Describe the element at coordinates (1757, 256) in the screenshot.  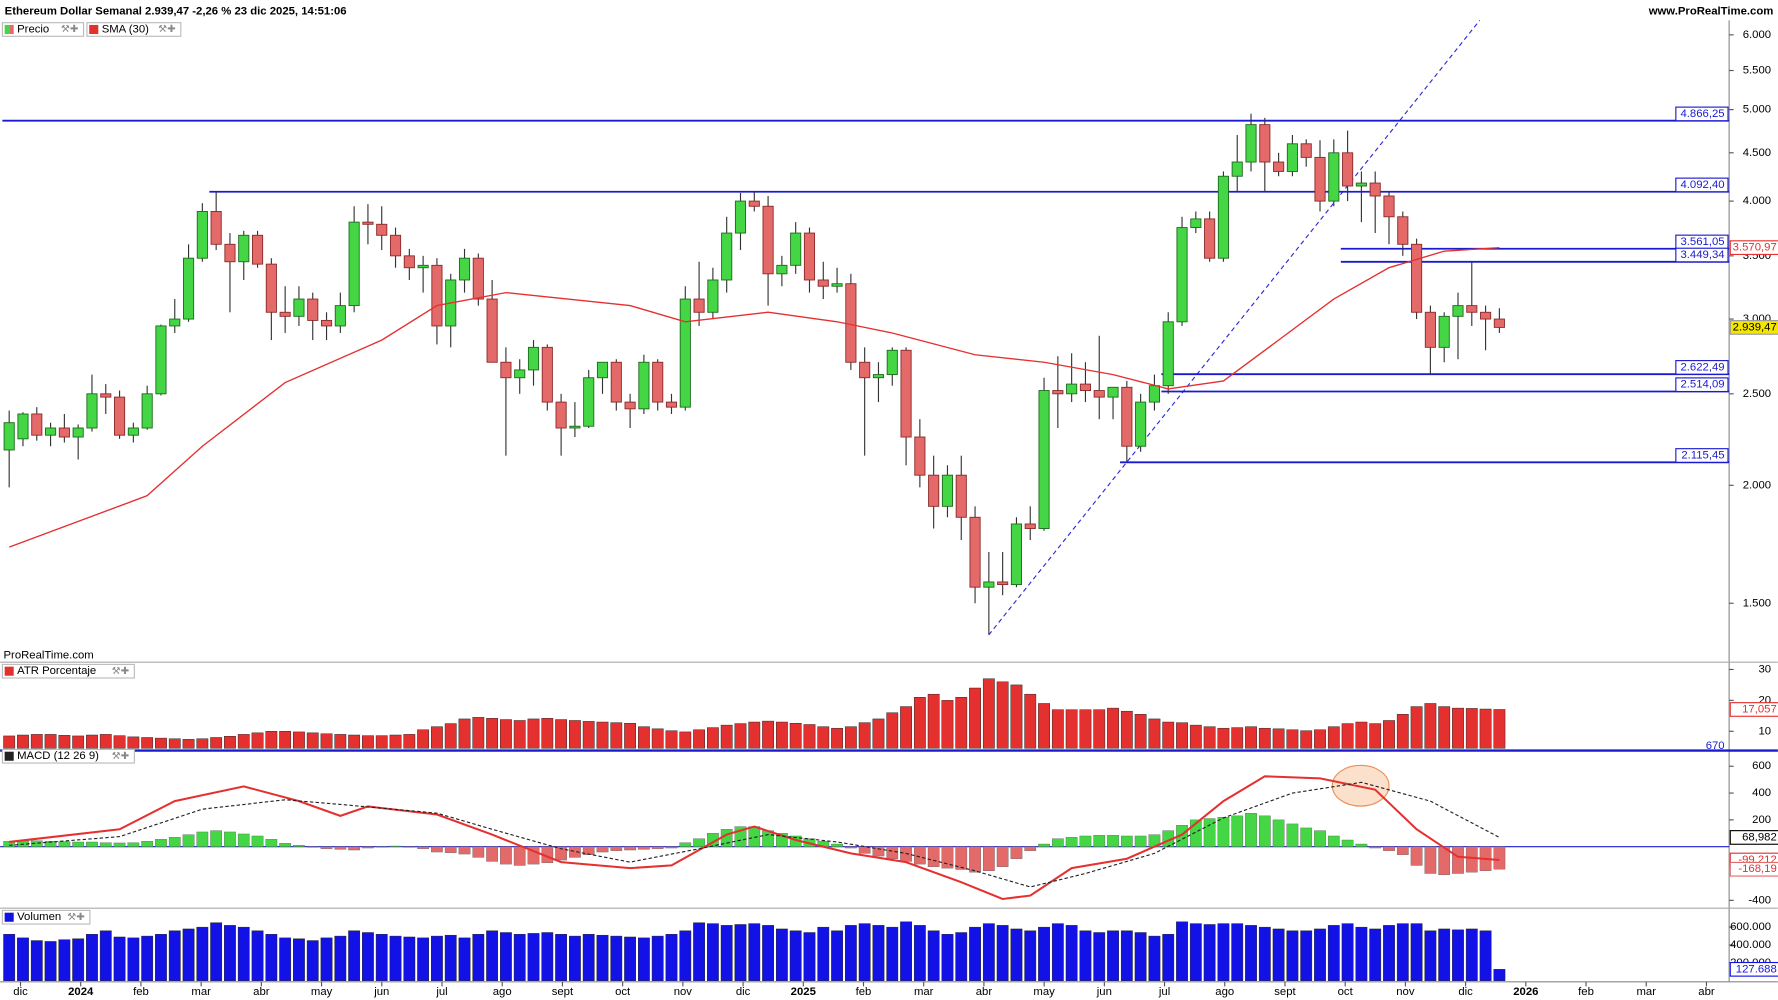
I see `y-tick-label: 3.500` at that location.